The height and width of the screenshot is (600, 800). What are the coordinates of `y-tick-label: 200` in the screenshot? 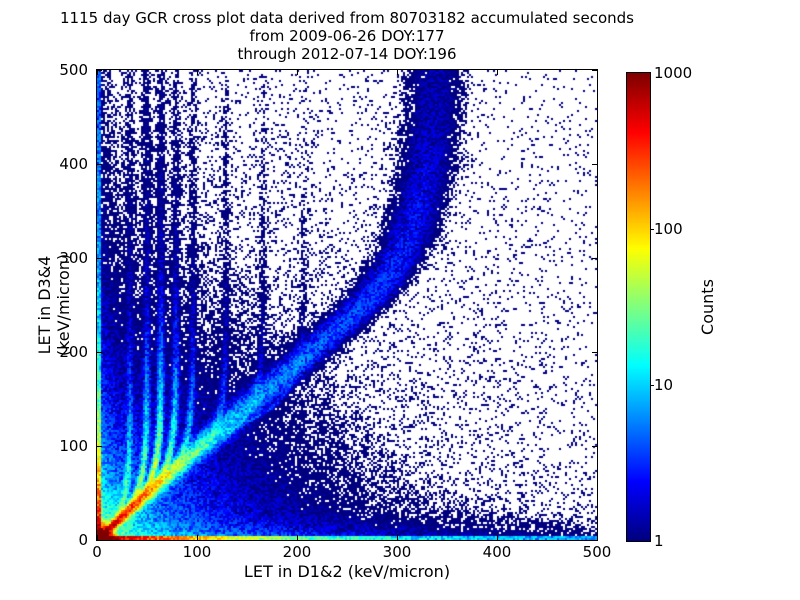 It's located at (73, 352).